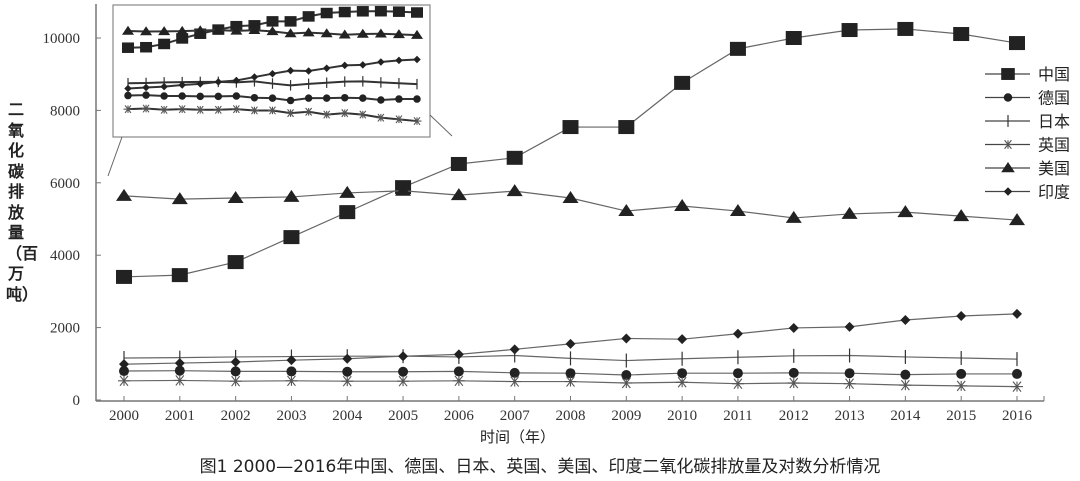 Image resolution: width=1080 pixels, height=481 pixels. Describe the element at coordinates (347, 416) in the screenshot. I see `x-tick-label: 2004` at that location.